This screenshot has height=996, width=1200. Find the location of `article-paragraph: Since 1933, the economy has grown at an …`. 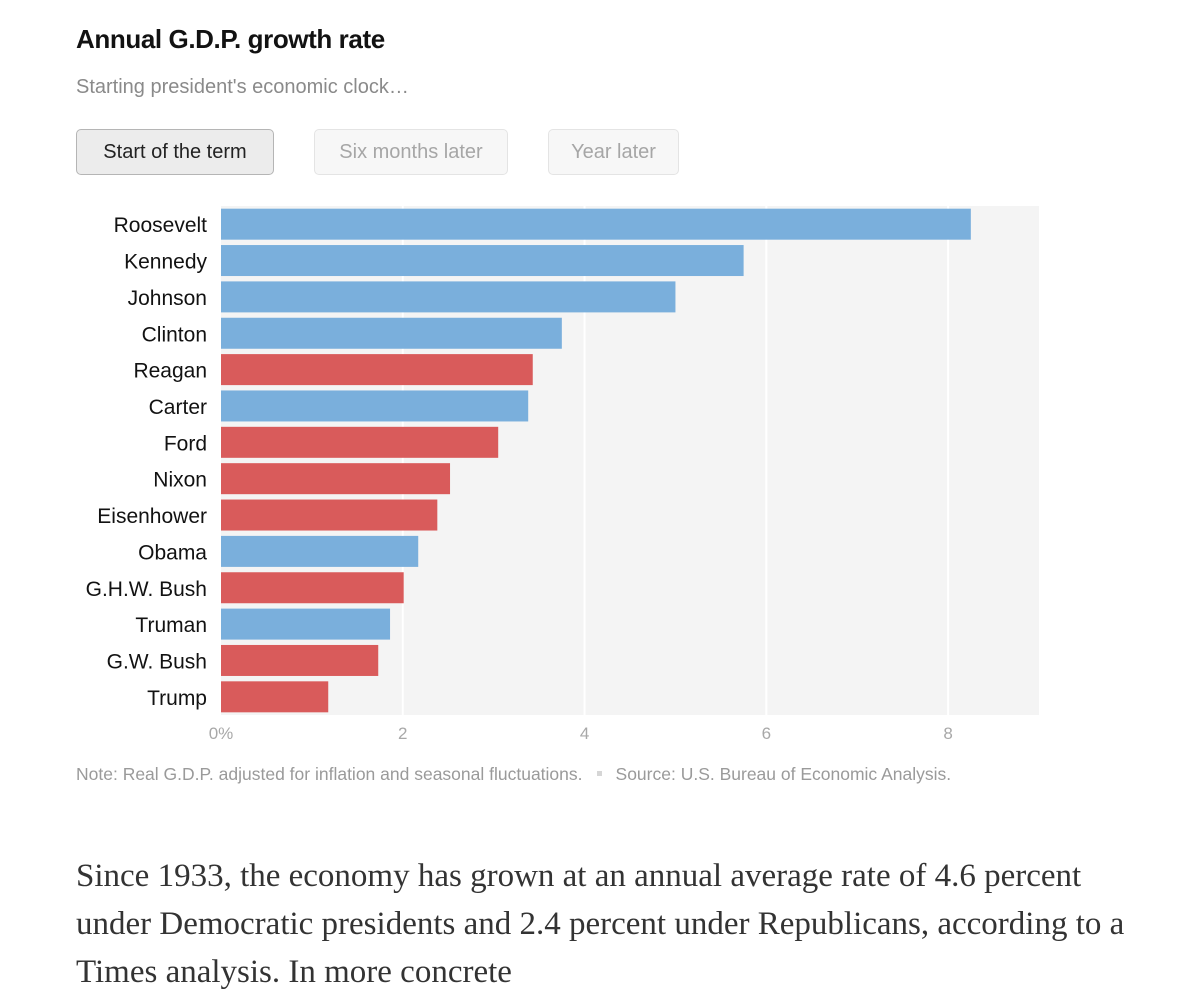

article-paragraph: Since 1933, the economy has grown at an … is located at coordinates (600, 924).